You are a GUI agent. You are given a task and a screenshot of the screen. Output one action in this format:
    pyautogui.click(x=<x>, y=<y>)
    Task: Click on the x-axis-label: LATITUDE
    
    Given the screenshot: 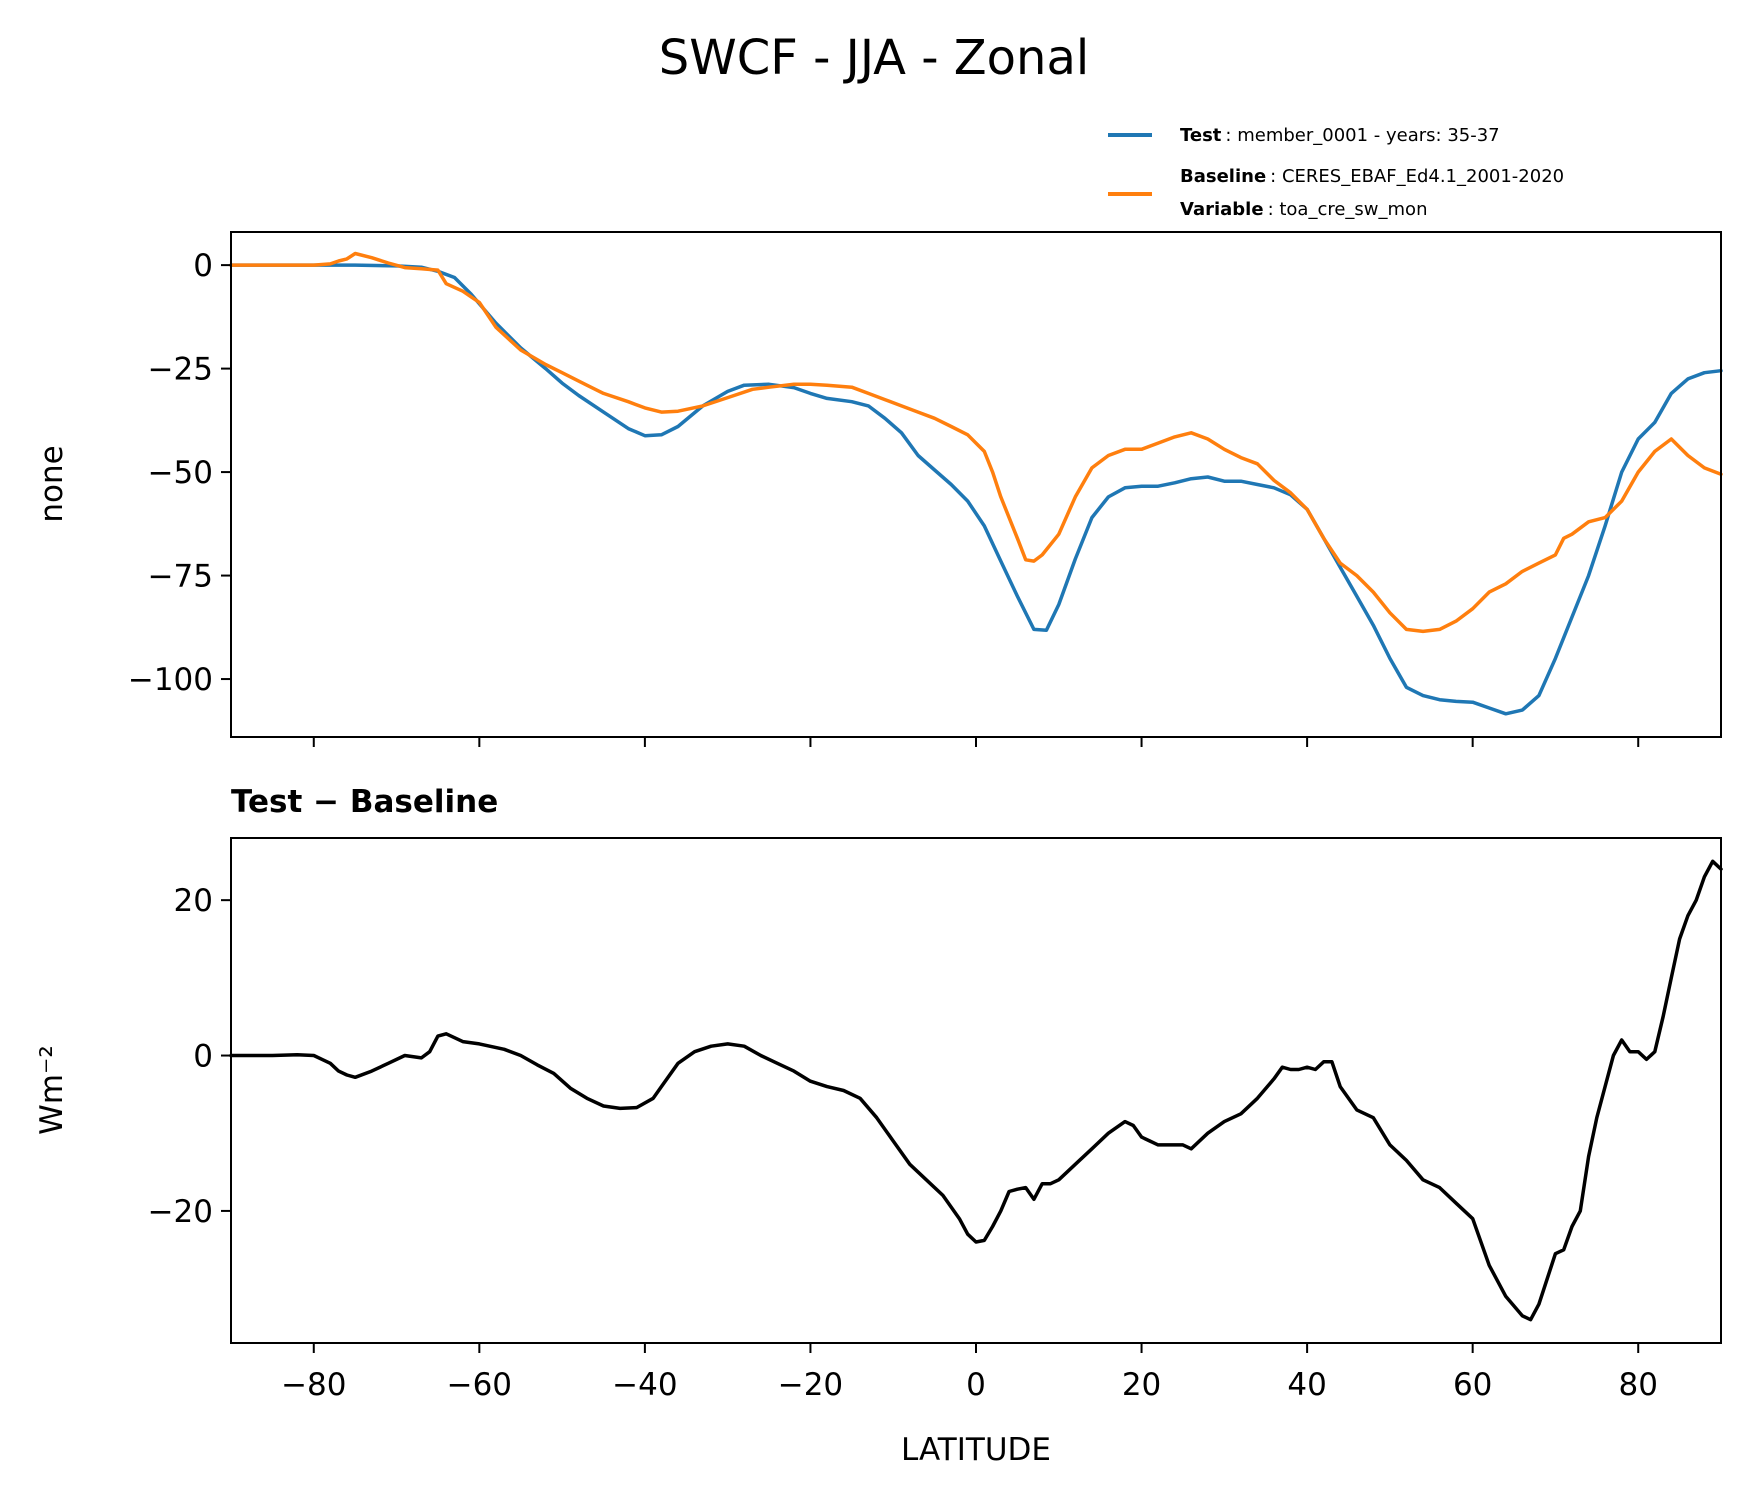 What is the action you would take?
    pyautogui.click(x=976, y=1450)
    